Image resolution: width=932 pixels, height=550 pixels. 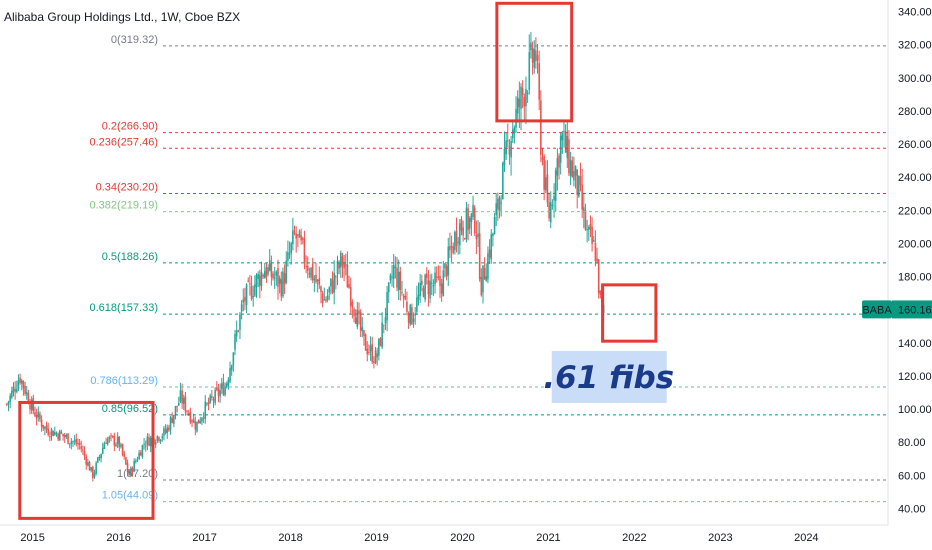 I want to click on y-tick-label: 260.00, so click(x=915, y=145).